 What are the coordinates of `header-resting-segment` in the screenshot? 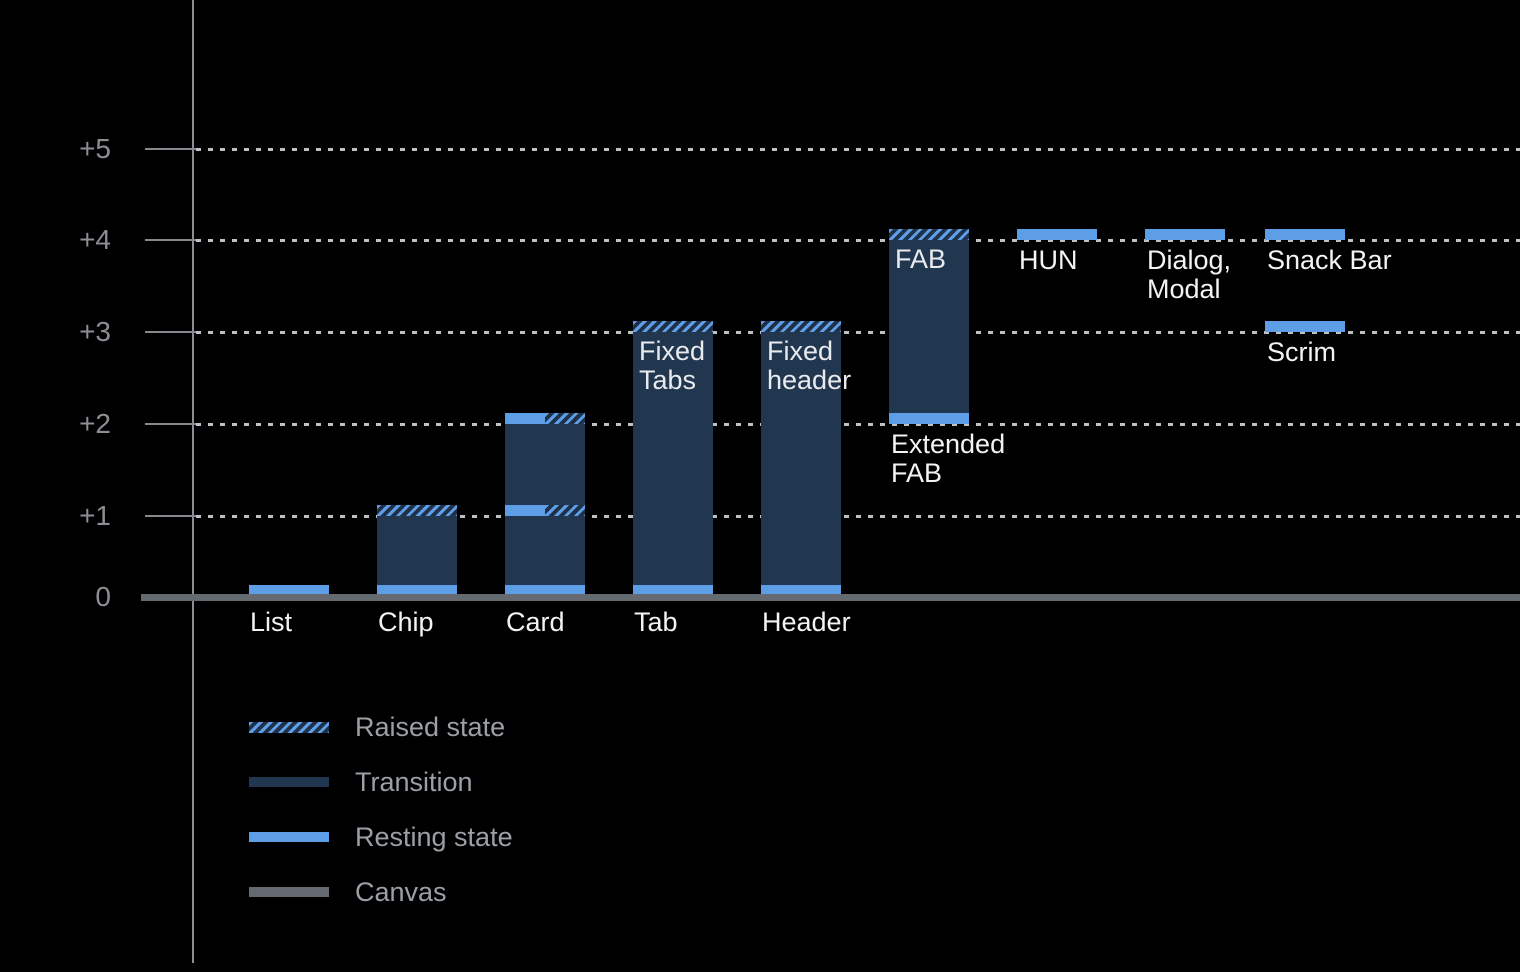 It's located at (801, 589).